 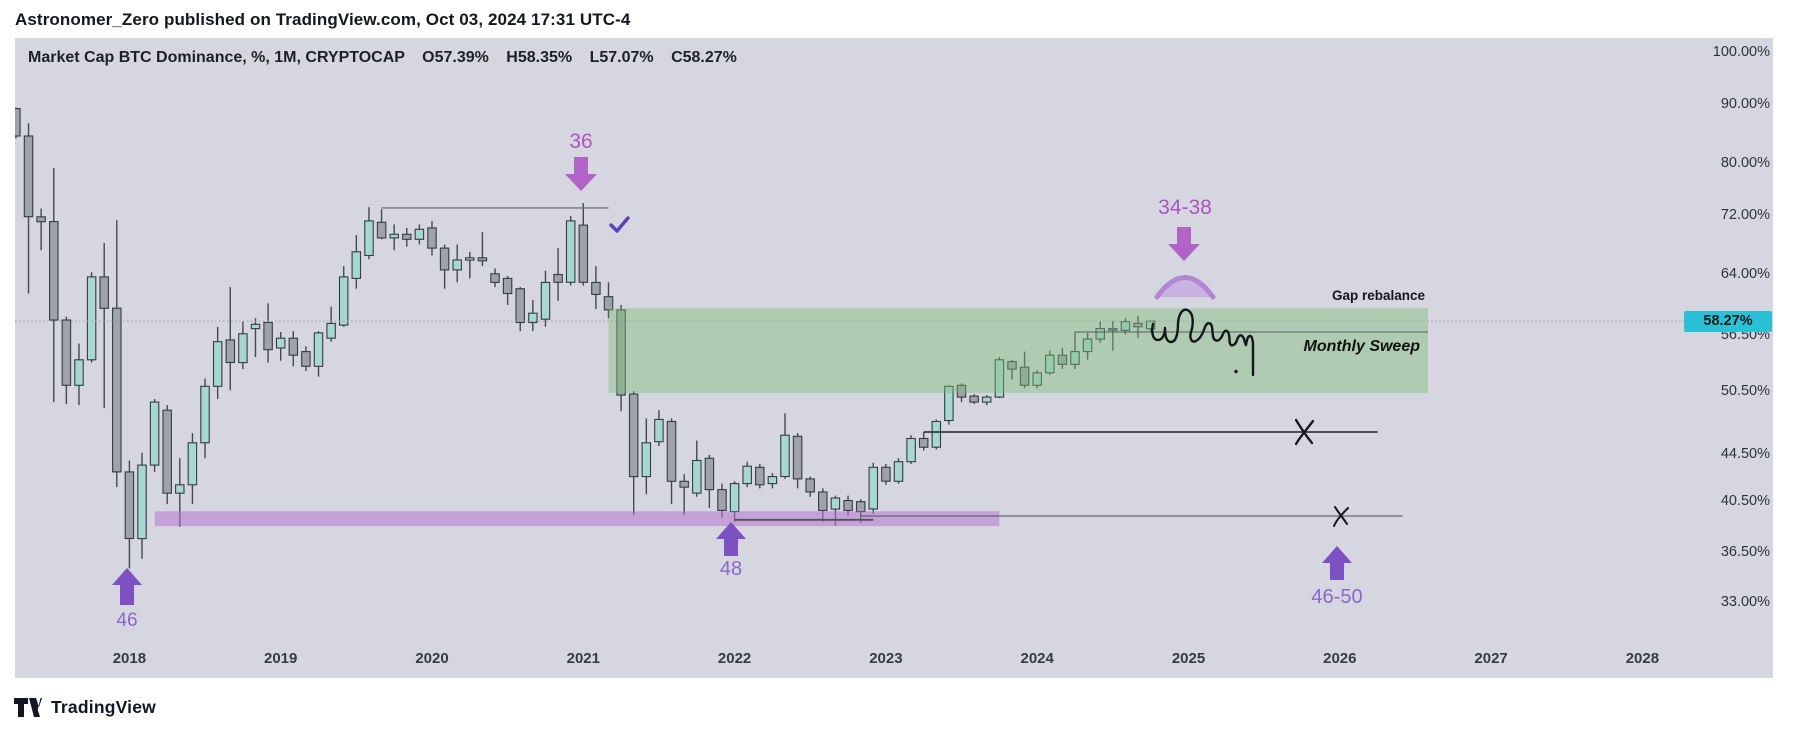 I want to click on monthly-sweep-label: Monthly Sweep, so click(x=1361, y=346).